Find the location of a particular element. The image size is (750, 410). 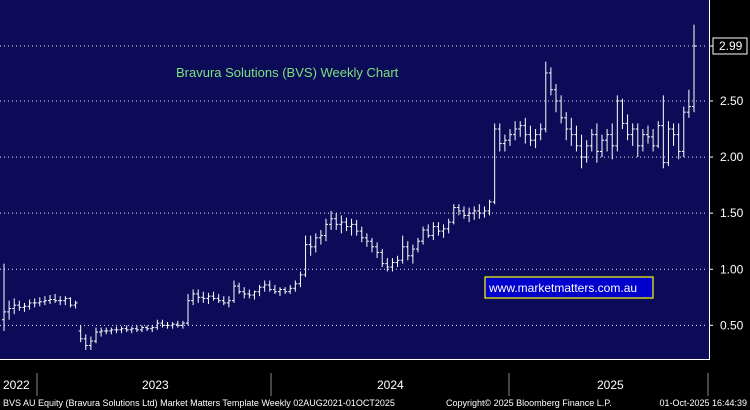

x-tick-label: 2022 is located at coordinates (16, 385).